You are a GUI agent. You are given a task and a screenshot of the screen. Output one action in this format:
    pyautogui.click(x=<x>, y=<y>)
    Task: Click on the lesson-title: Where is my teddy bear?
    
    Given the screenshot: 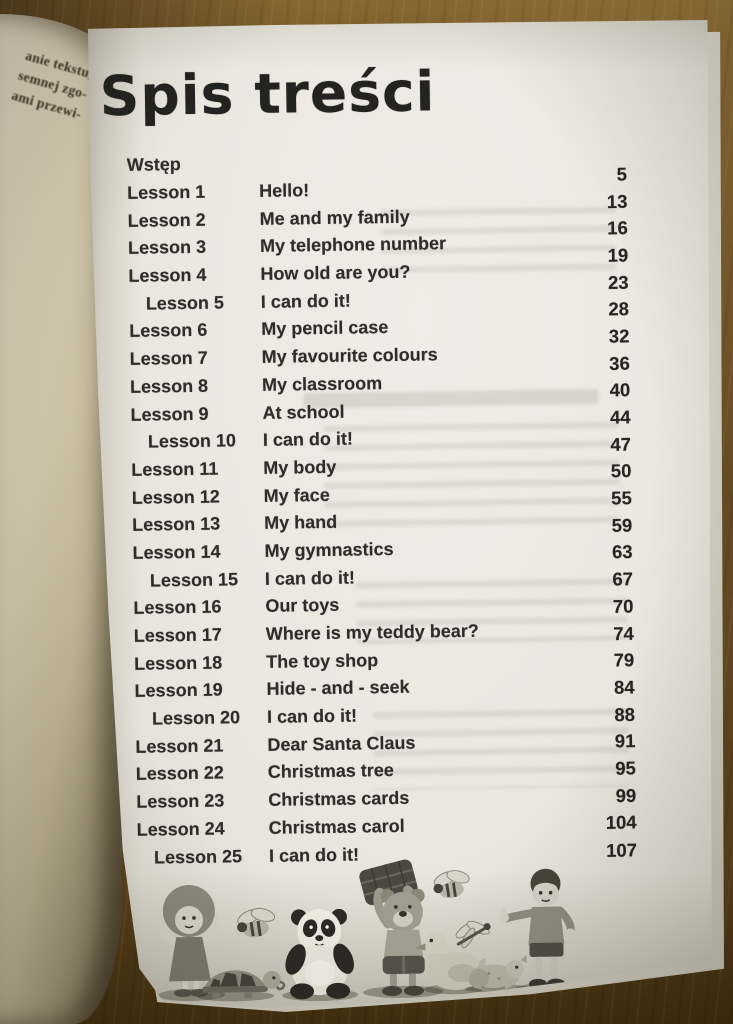 What is the action you would take?
    pyautogui.click(x=372, y=632)
    